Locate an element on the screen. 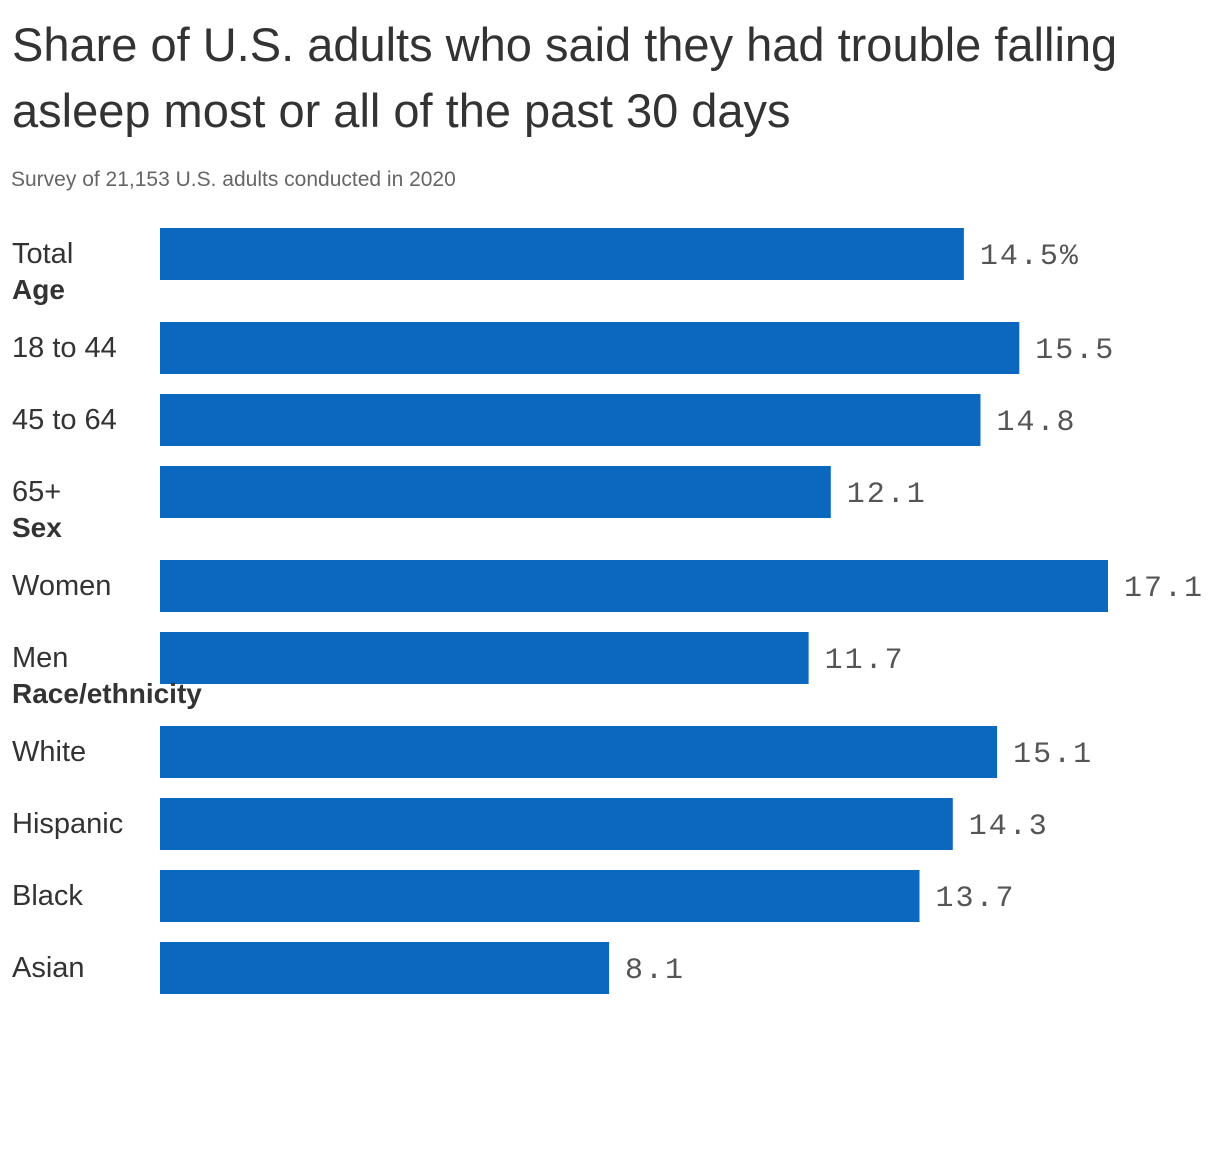 The width and height of the screenshot is (1220, 1160). category-label-45-to-64: 45 to 64 is located at coordinates (64, 420).